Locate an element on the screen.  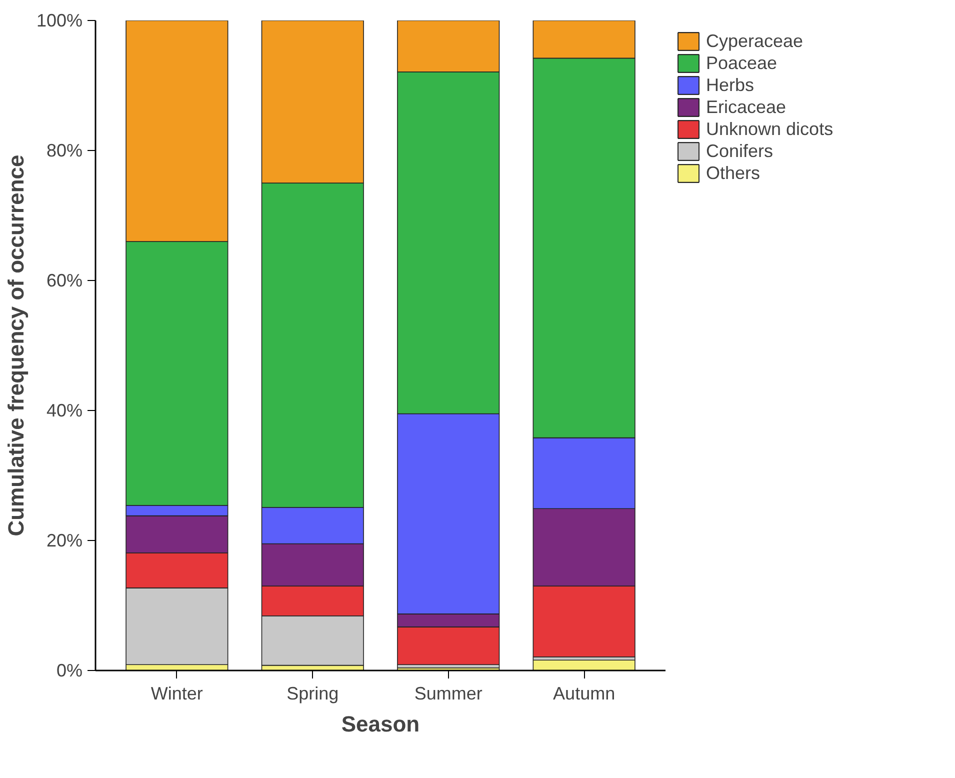
legend-label: Conifers is located at coordinates (740, 151).